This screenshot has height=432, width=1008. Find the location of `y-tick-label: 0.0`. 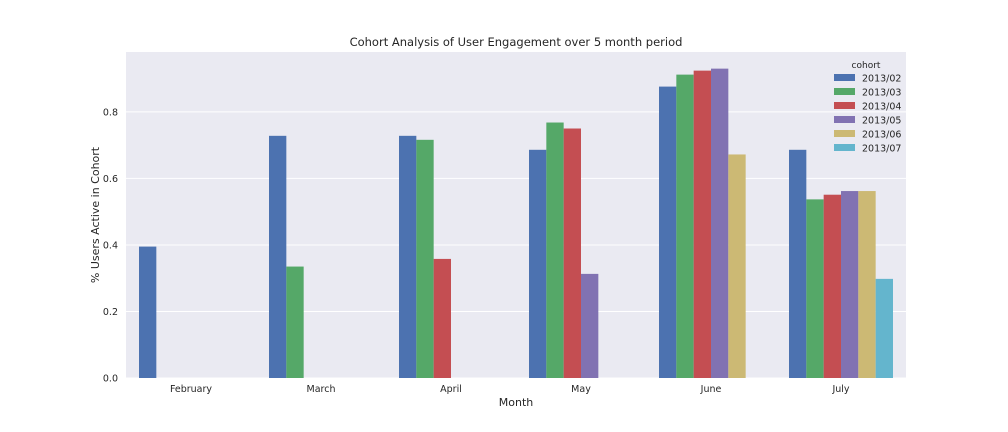

y-tick-label: 0.0 is located at coordinates (110, 379).